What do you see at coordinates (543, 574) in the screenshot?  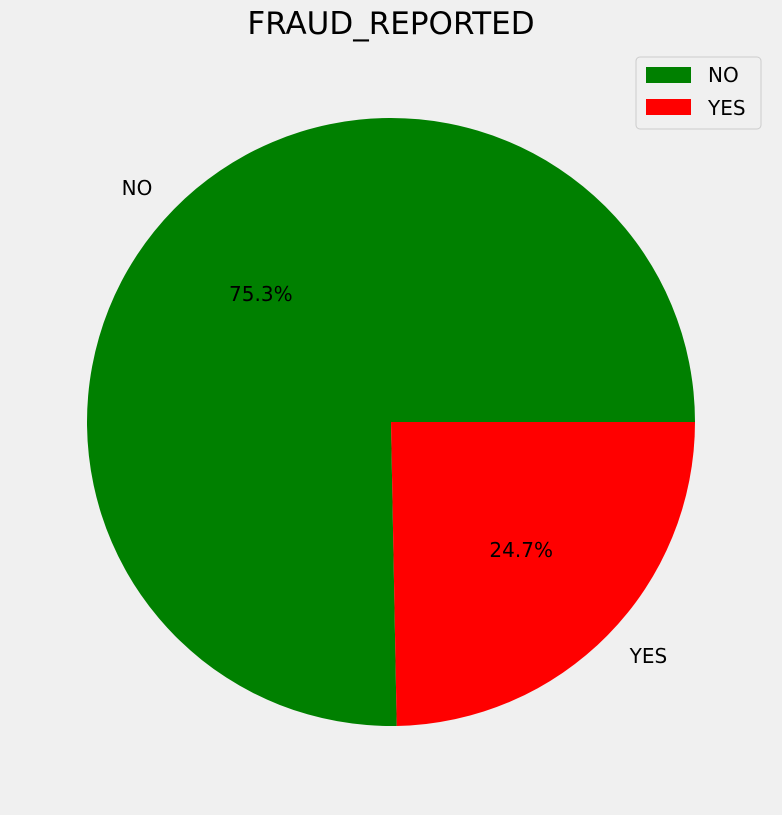 I see `pie-slice-yes` at bounding box center [543, 574].